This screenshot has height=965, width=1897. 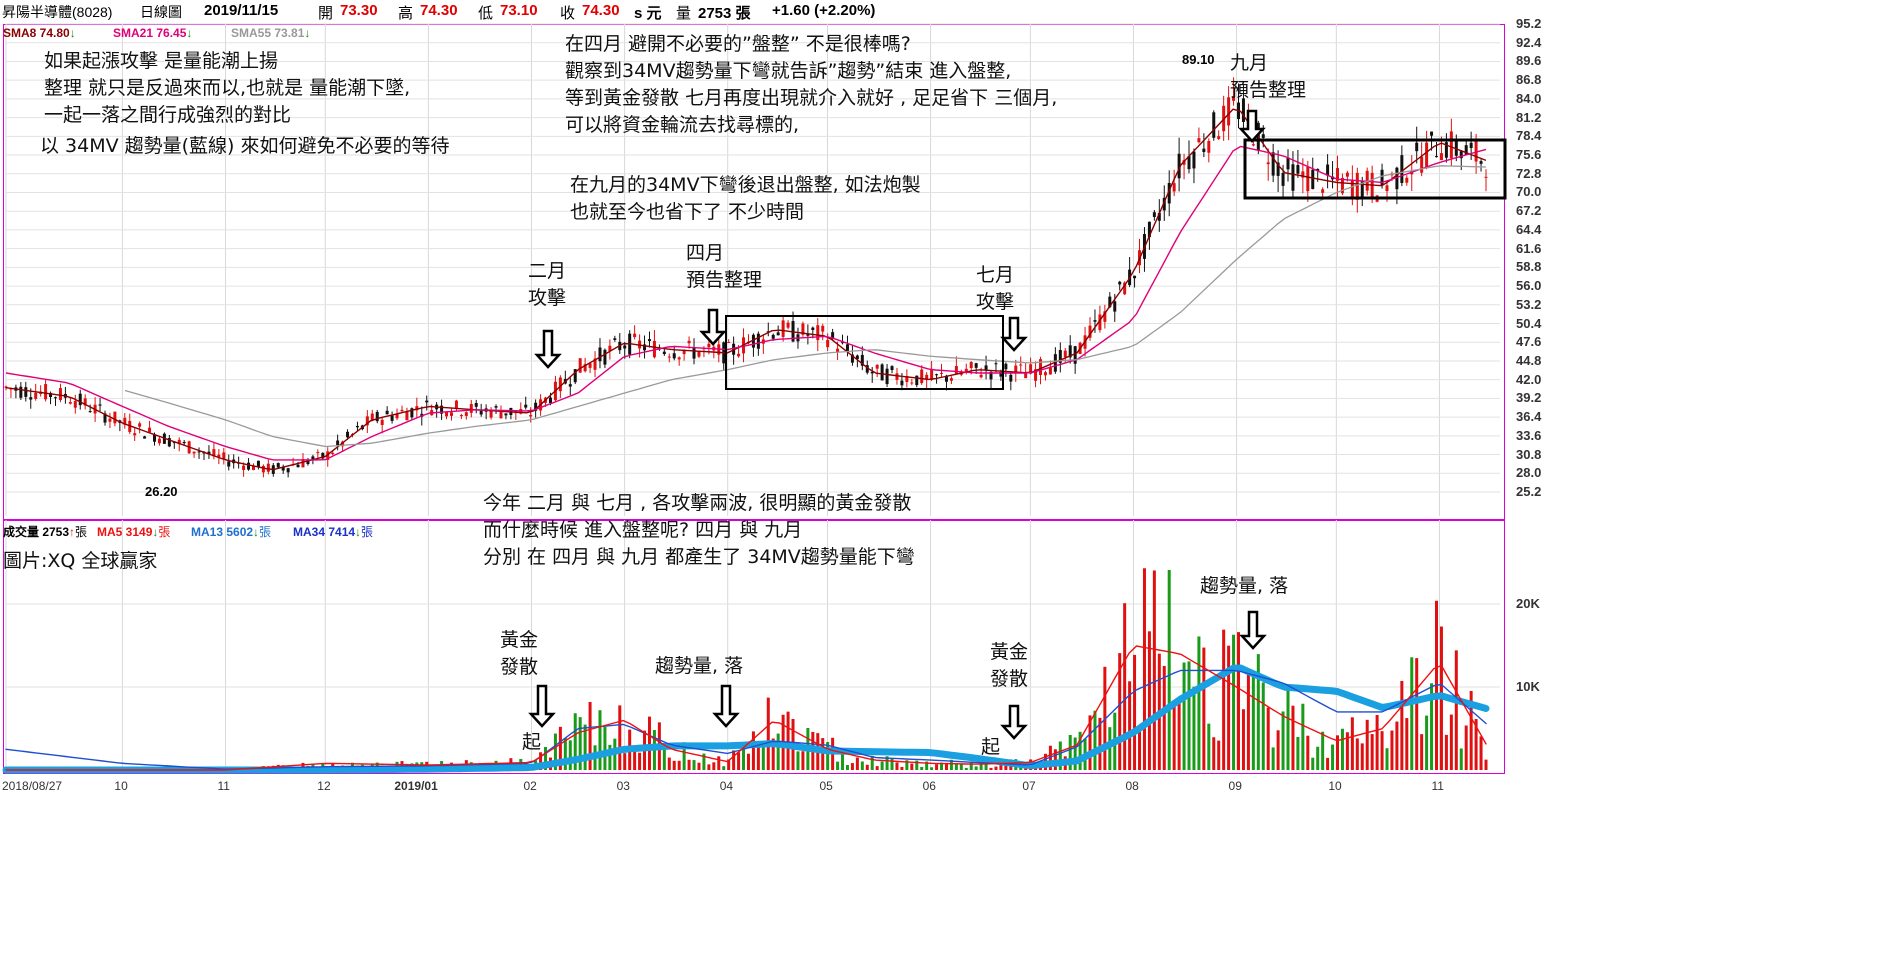 I want to click on legend-item: MA34 7414↓張, so click(x=333, y=532).